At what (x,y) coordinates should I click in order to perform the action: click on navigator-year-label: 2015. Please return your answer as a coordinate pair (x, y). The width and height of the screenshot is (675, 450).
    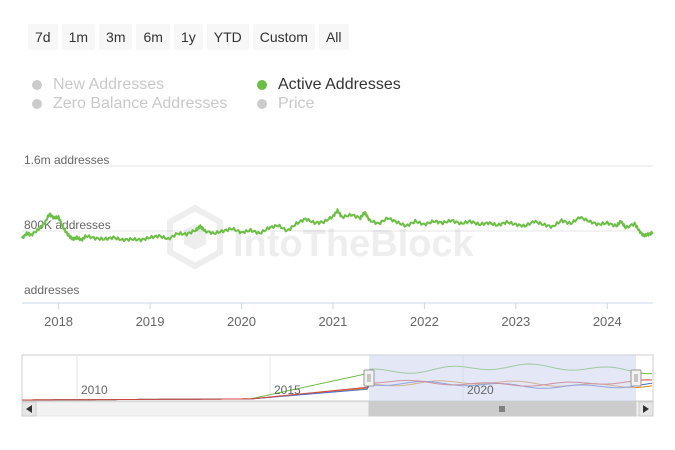
    Looking at the image, I should click on (287, 390).